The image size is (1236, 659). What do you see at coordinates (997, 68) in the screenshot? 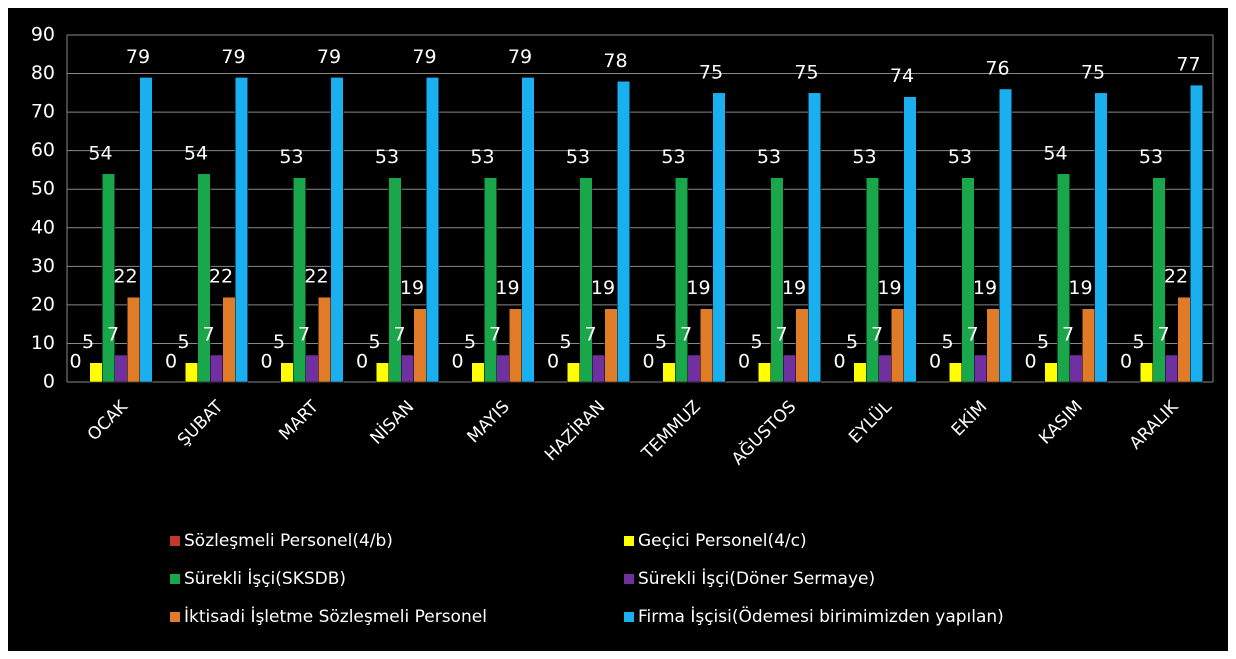
I see `value-label: 76` at bounding box center [997, 68].